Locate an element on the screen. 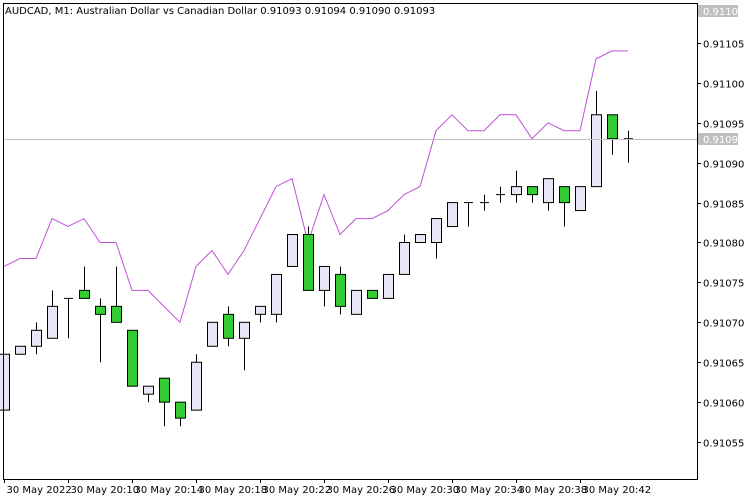 The image size is (750, 500). x-tick-label: 30 May 2022 is located at coordinates (39, 490).